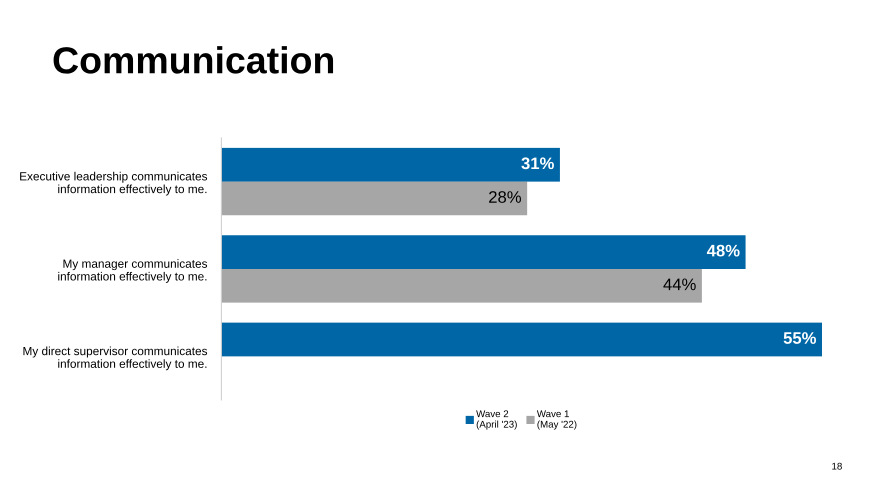 The width and height of the screenshot is (882, 489). What do you see at coordinates (837, 466) in the screenshot?
I see `text: 18` at bounding box center [837, 466].